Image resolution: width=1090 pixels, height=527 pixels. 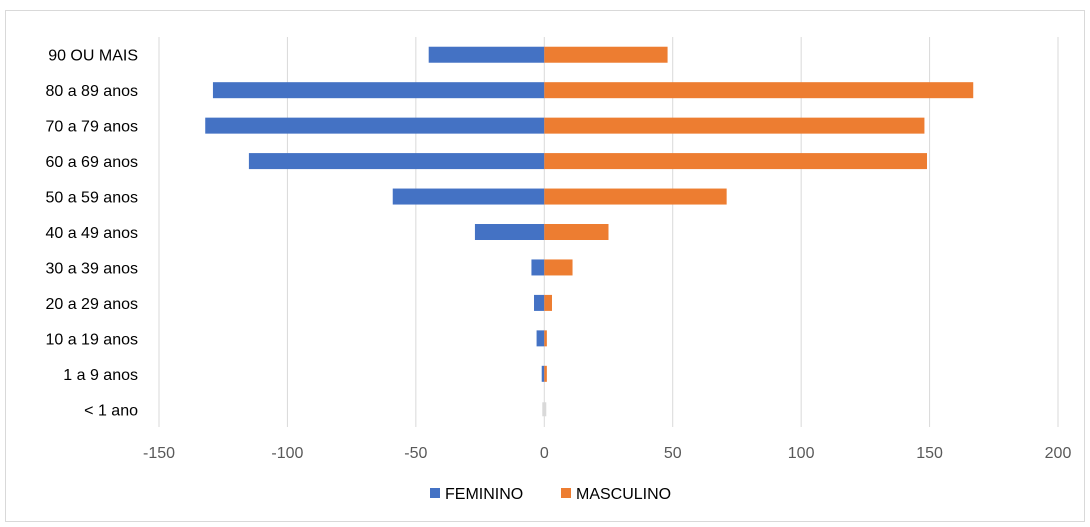 What do you see at coordinates (91, 339) in the screenshot?
I see `category-label: 10 a 19 anos` at bounding box center [91, 339].